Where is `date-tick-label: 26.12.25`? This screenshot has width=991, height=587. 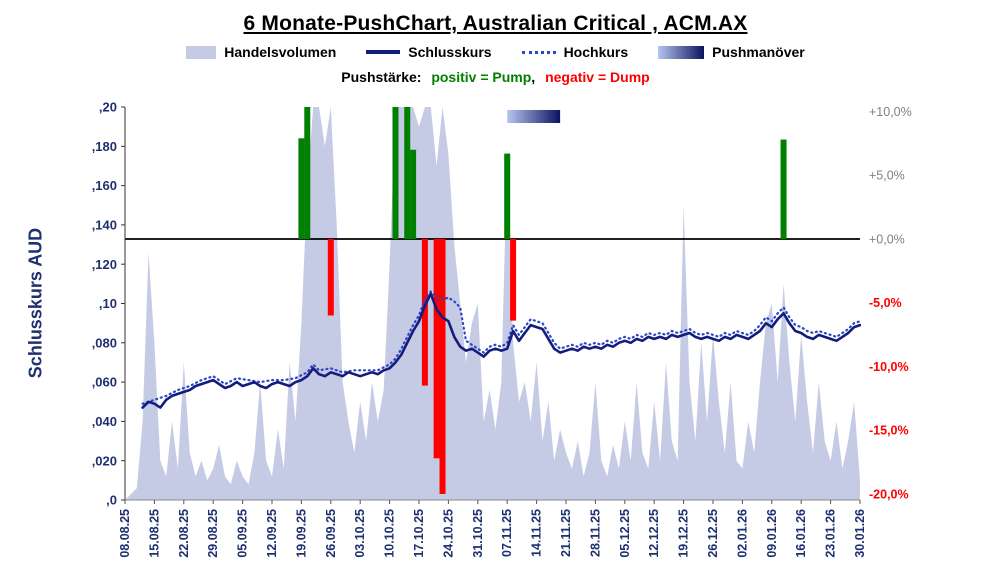 date-tick-label: 26.12.25 is located at coordinates (713, 533).